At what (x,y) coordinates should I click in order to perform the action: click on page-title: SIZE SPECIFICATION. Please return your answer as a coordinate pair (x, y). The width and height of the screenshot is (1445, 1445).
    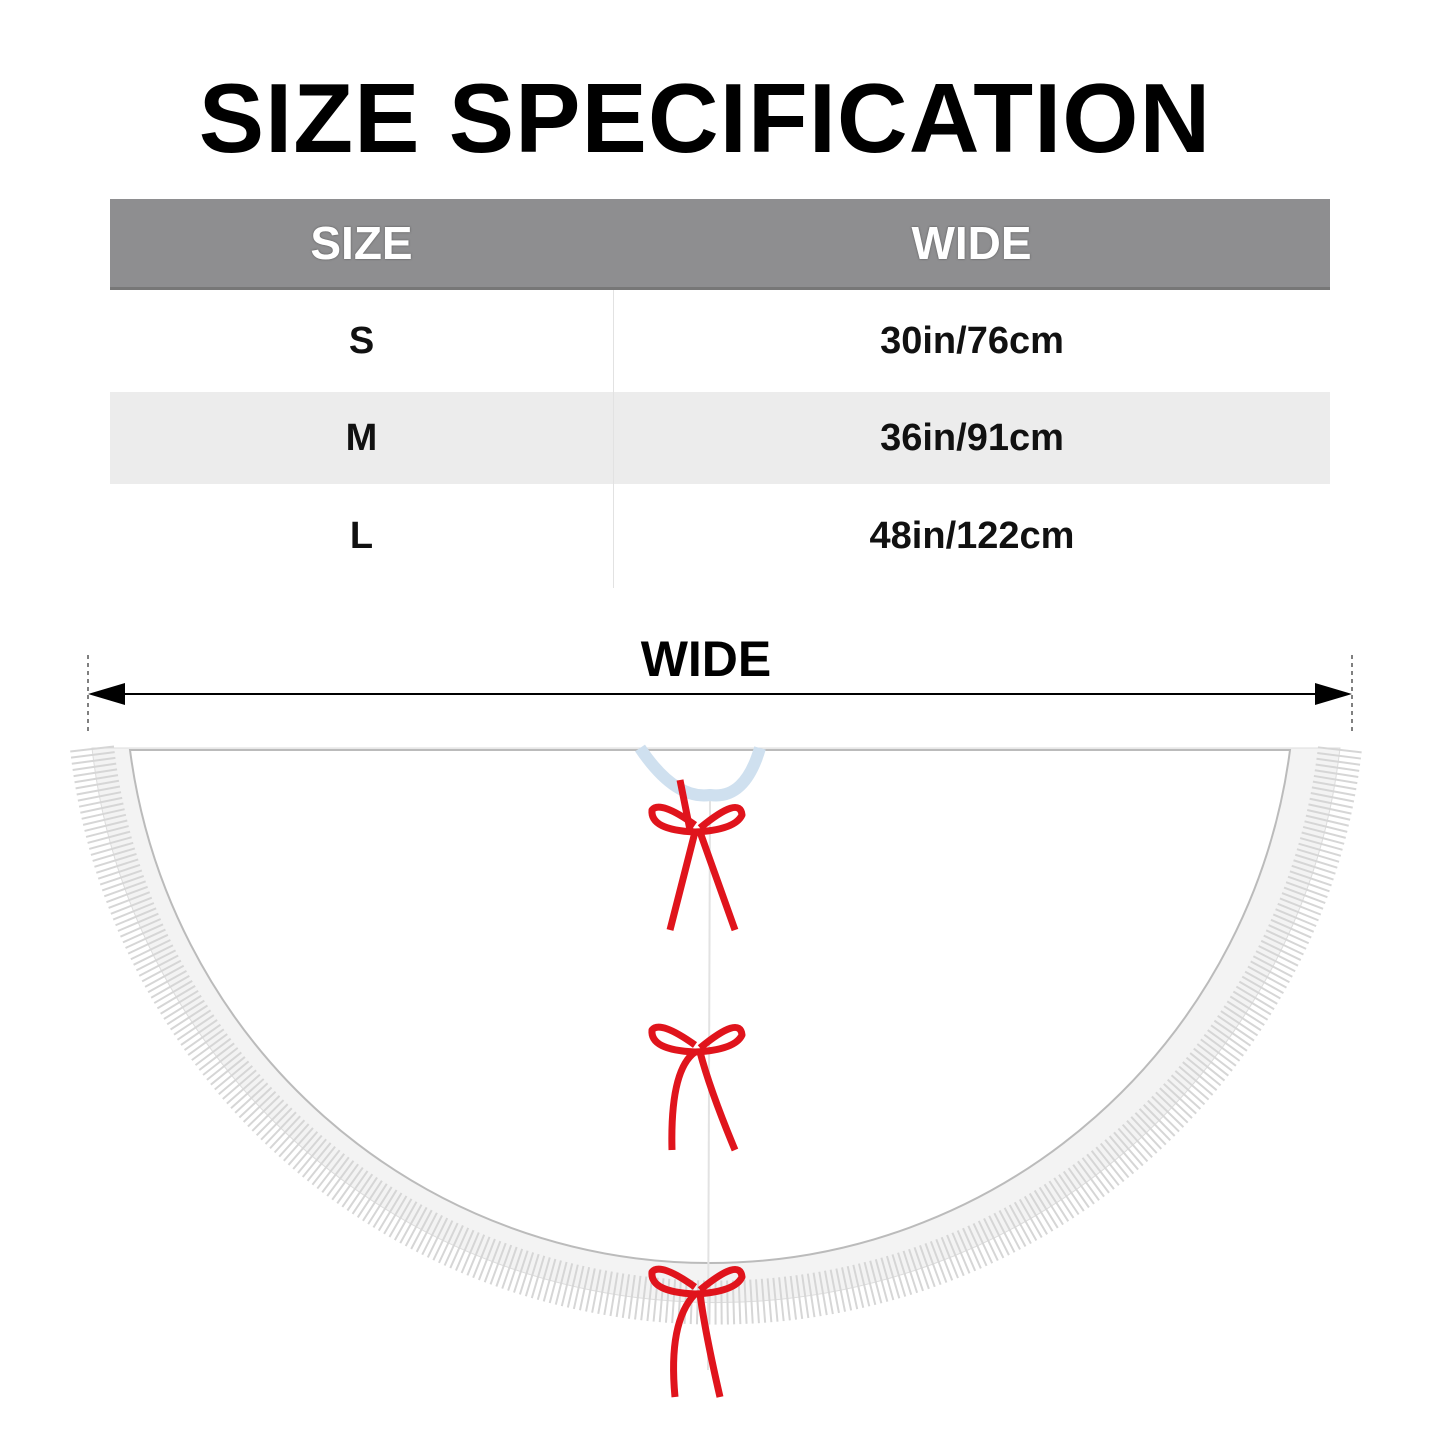
    Looking at the image, I should click on (705, 118).